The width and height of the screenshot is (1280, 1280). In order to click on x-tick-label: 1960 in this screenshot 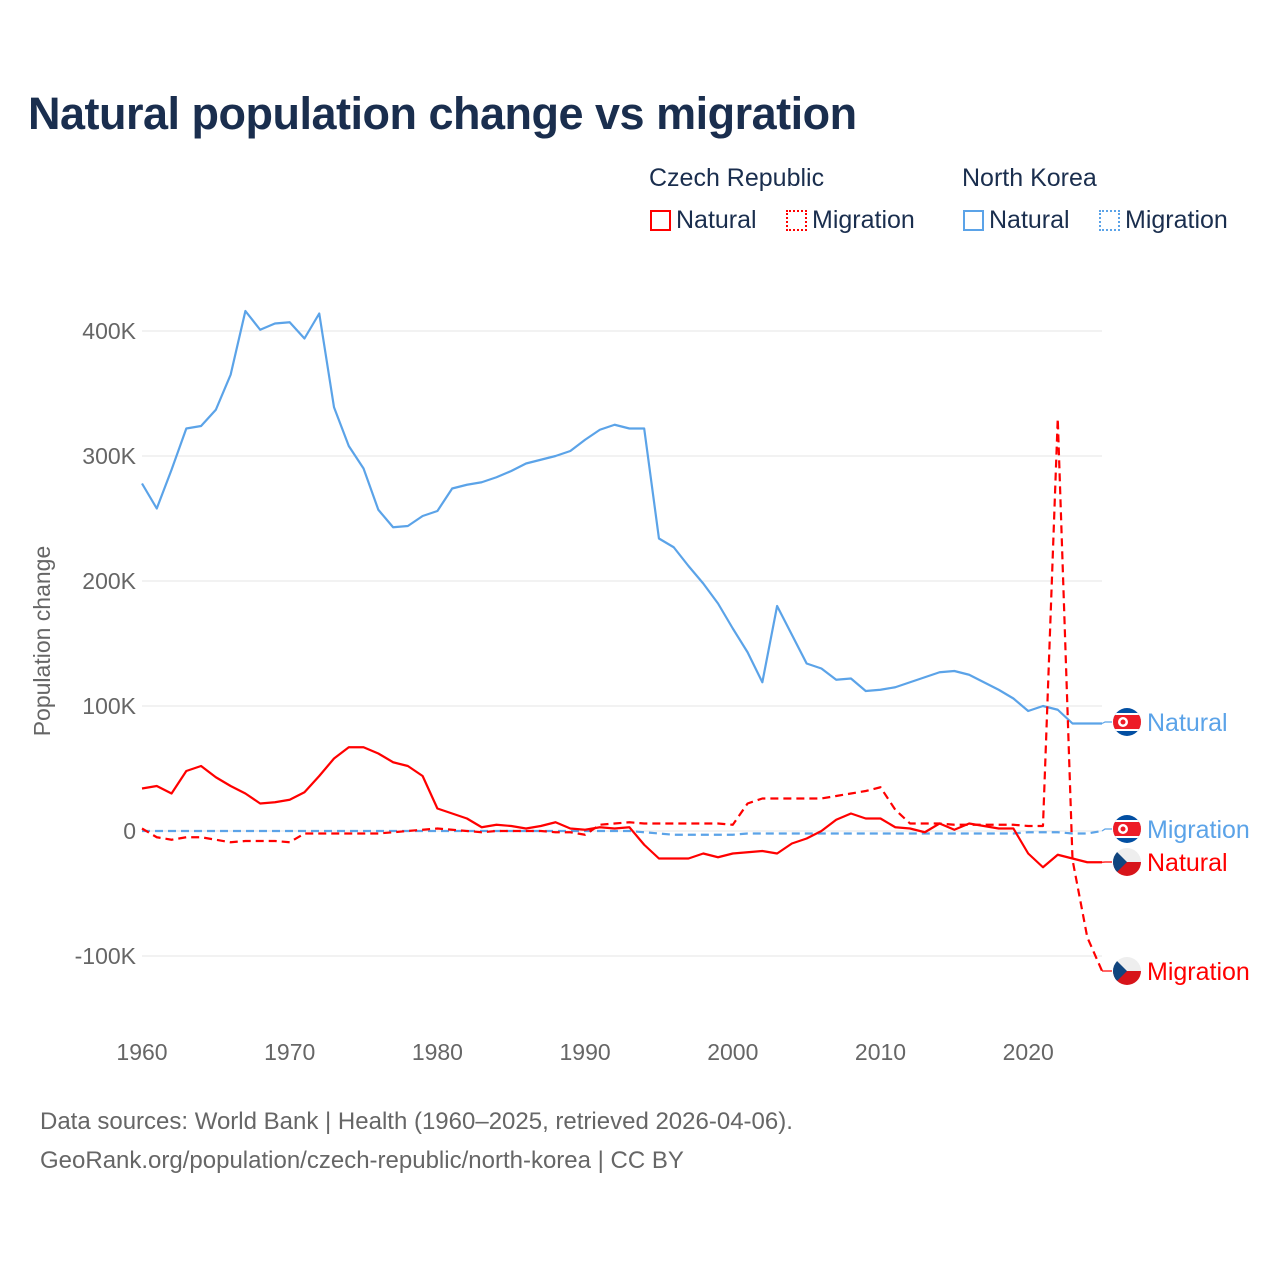, I will do `click(141, 1052)`.